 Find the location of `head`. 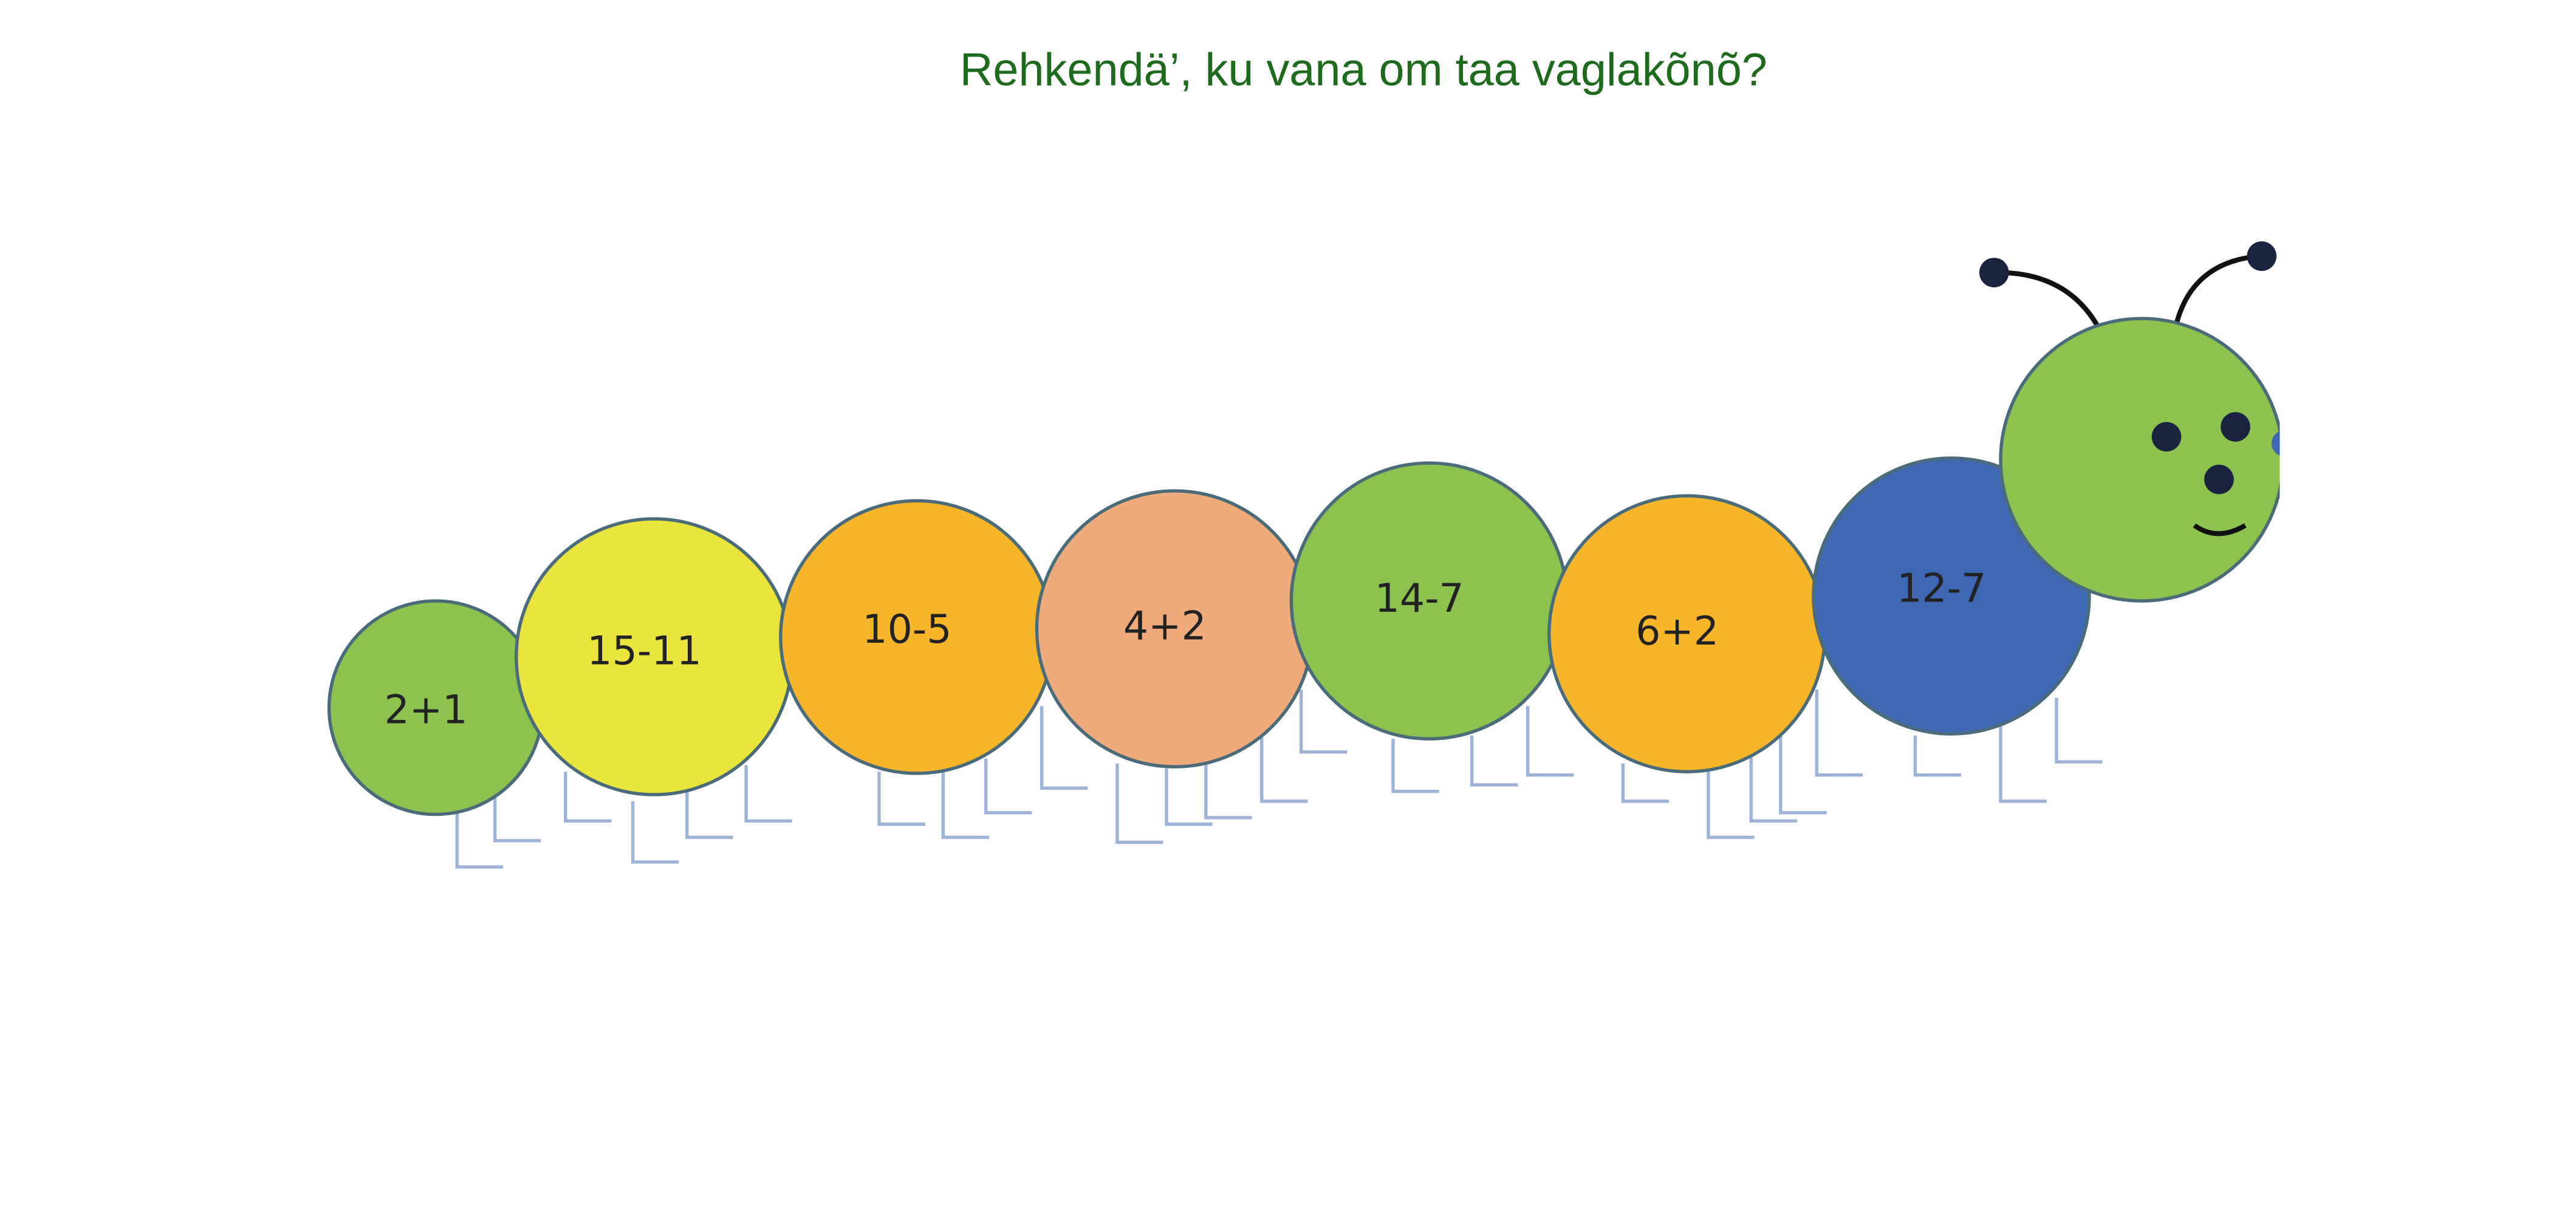

head is located at coordinates (2129, 422).